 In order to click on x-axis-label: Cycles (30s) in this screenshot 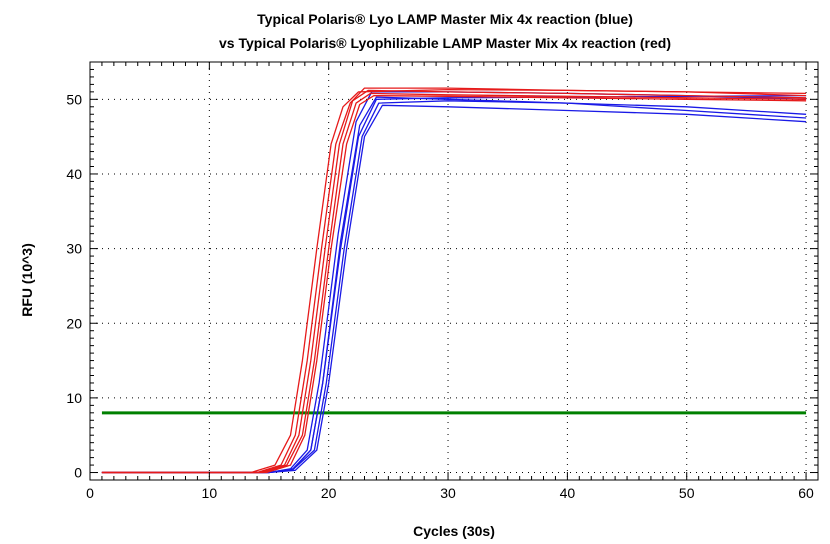, I will do `click(454, 531)`.